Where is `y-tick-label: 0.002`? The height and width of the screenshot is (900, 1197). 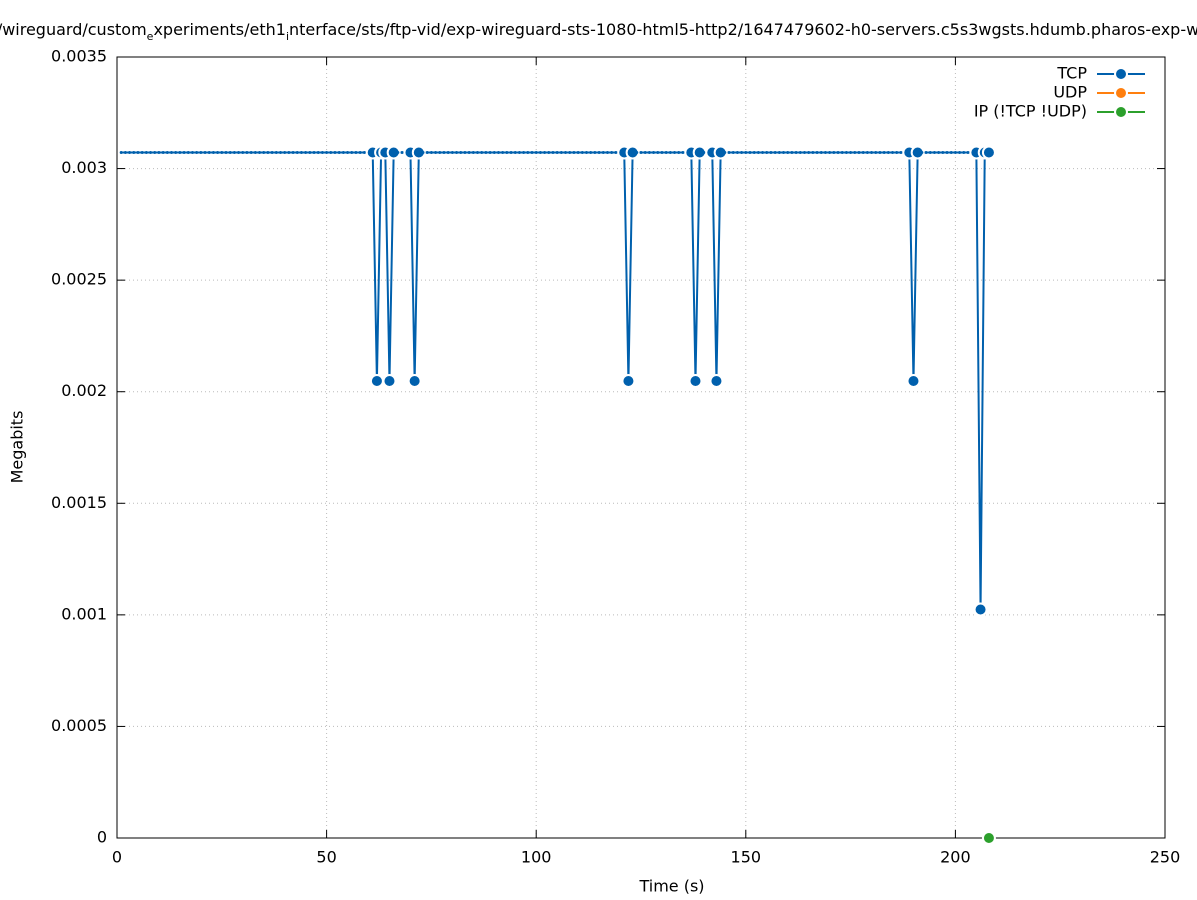
y-tick-label: 0.002 is located at coordinates (84, 390).